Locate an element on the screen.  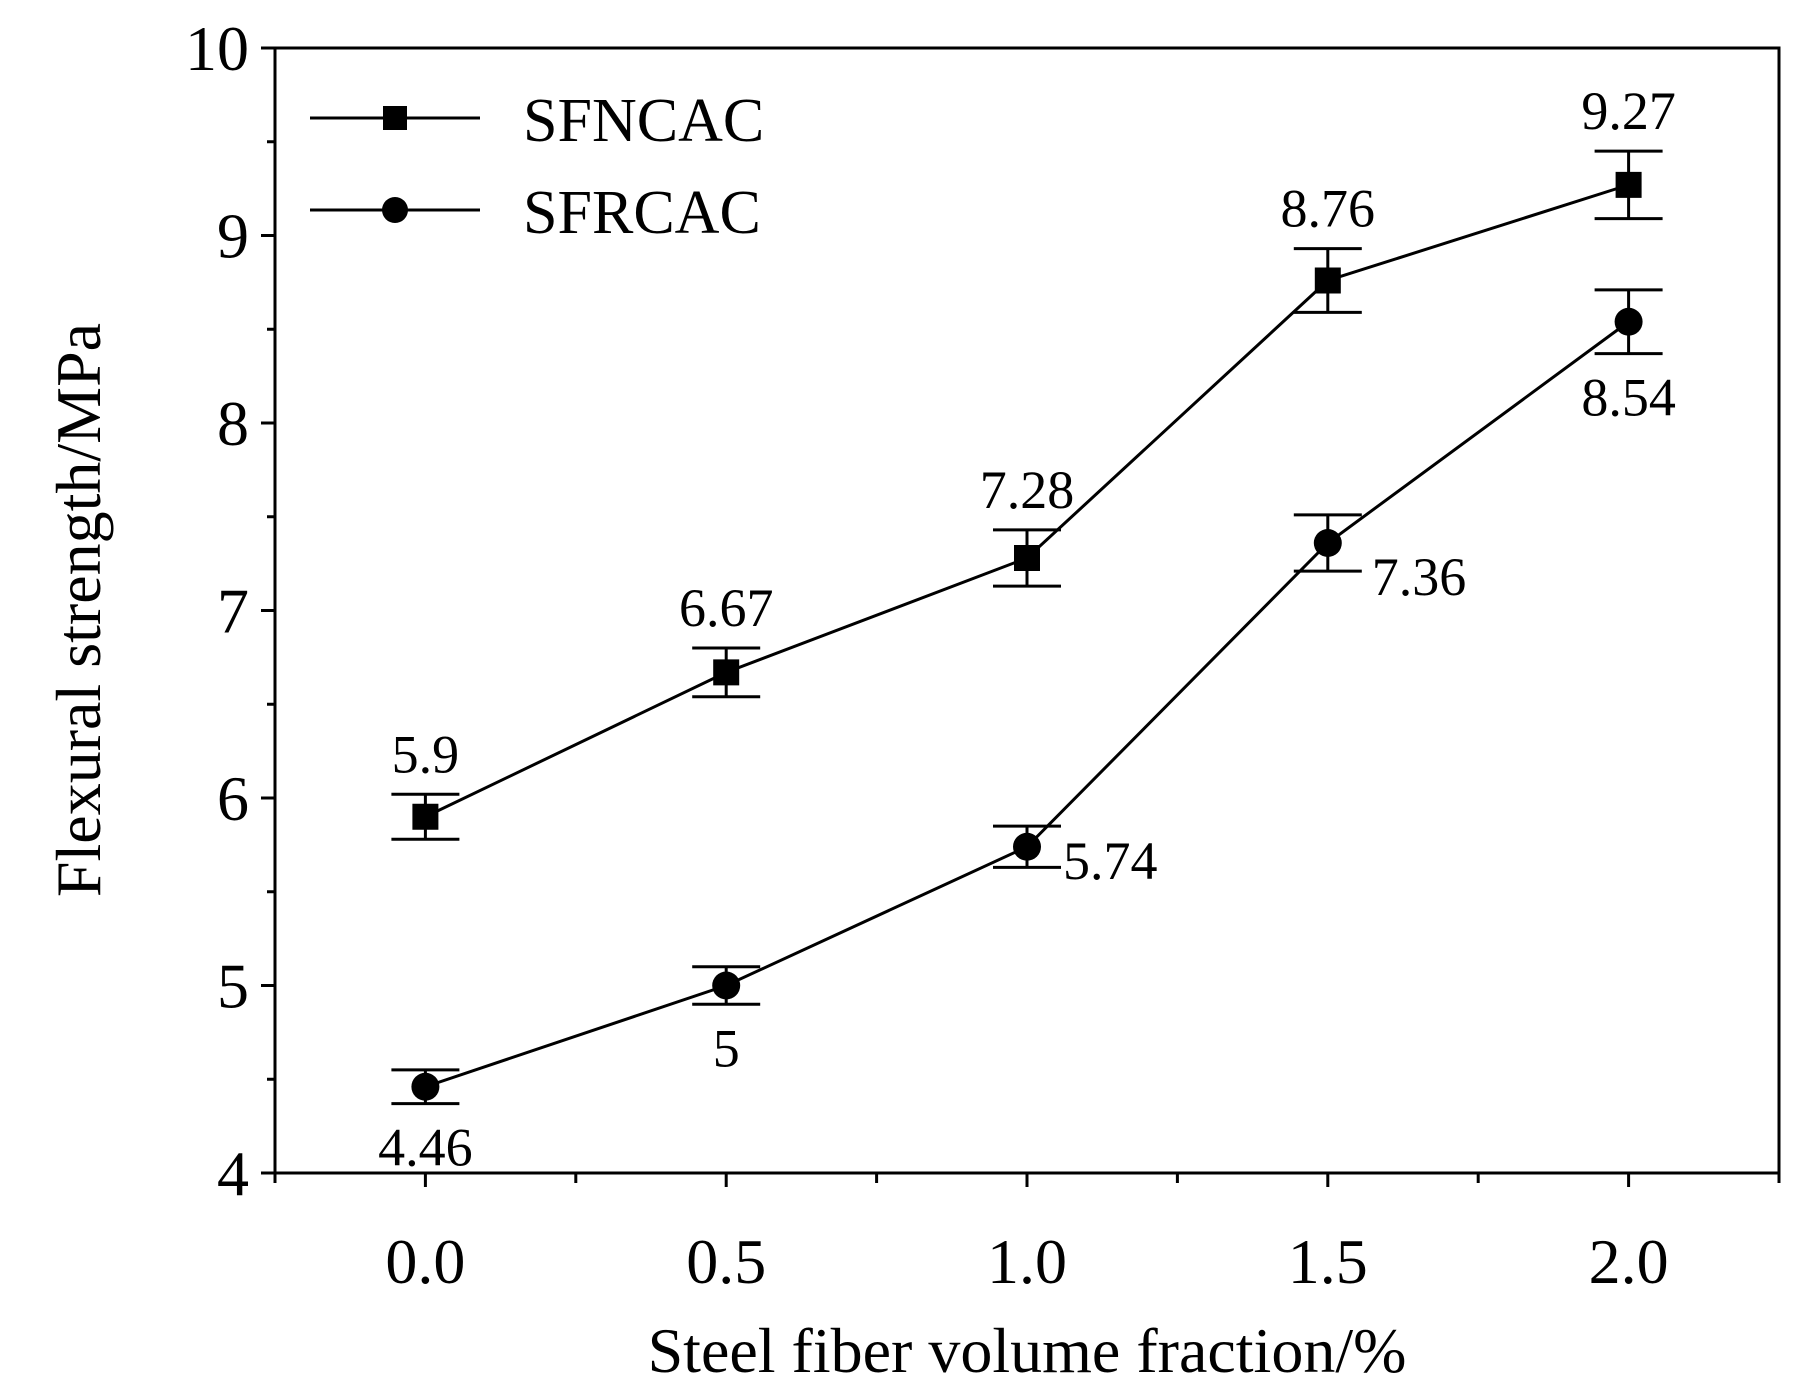
legend-marker-sfrcac is located at coordinates (395, 210).